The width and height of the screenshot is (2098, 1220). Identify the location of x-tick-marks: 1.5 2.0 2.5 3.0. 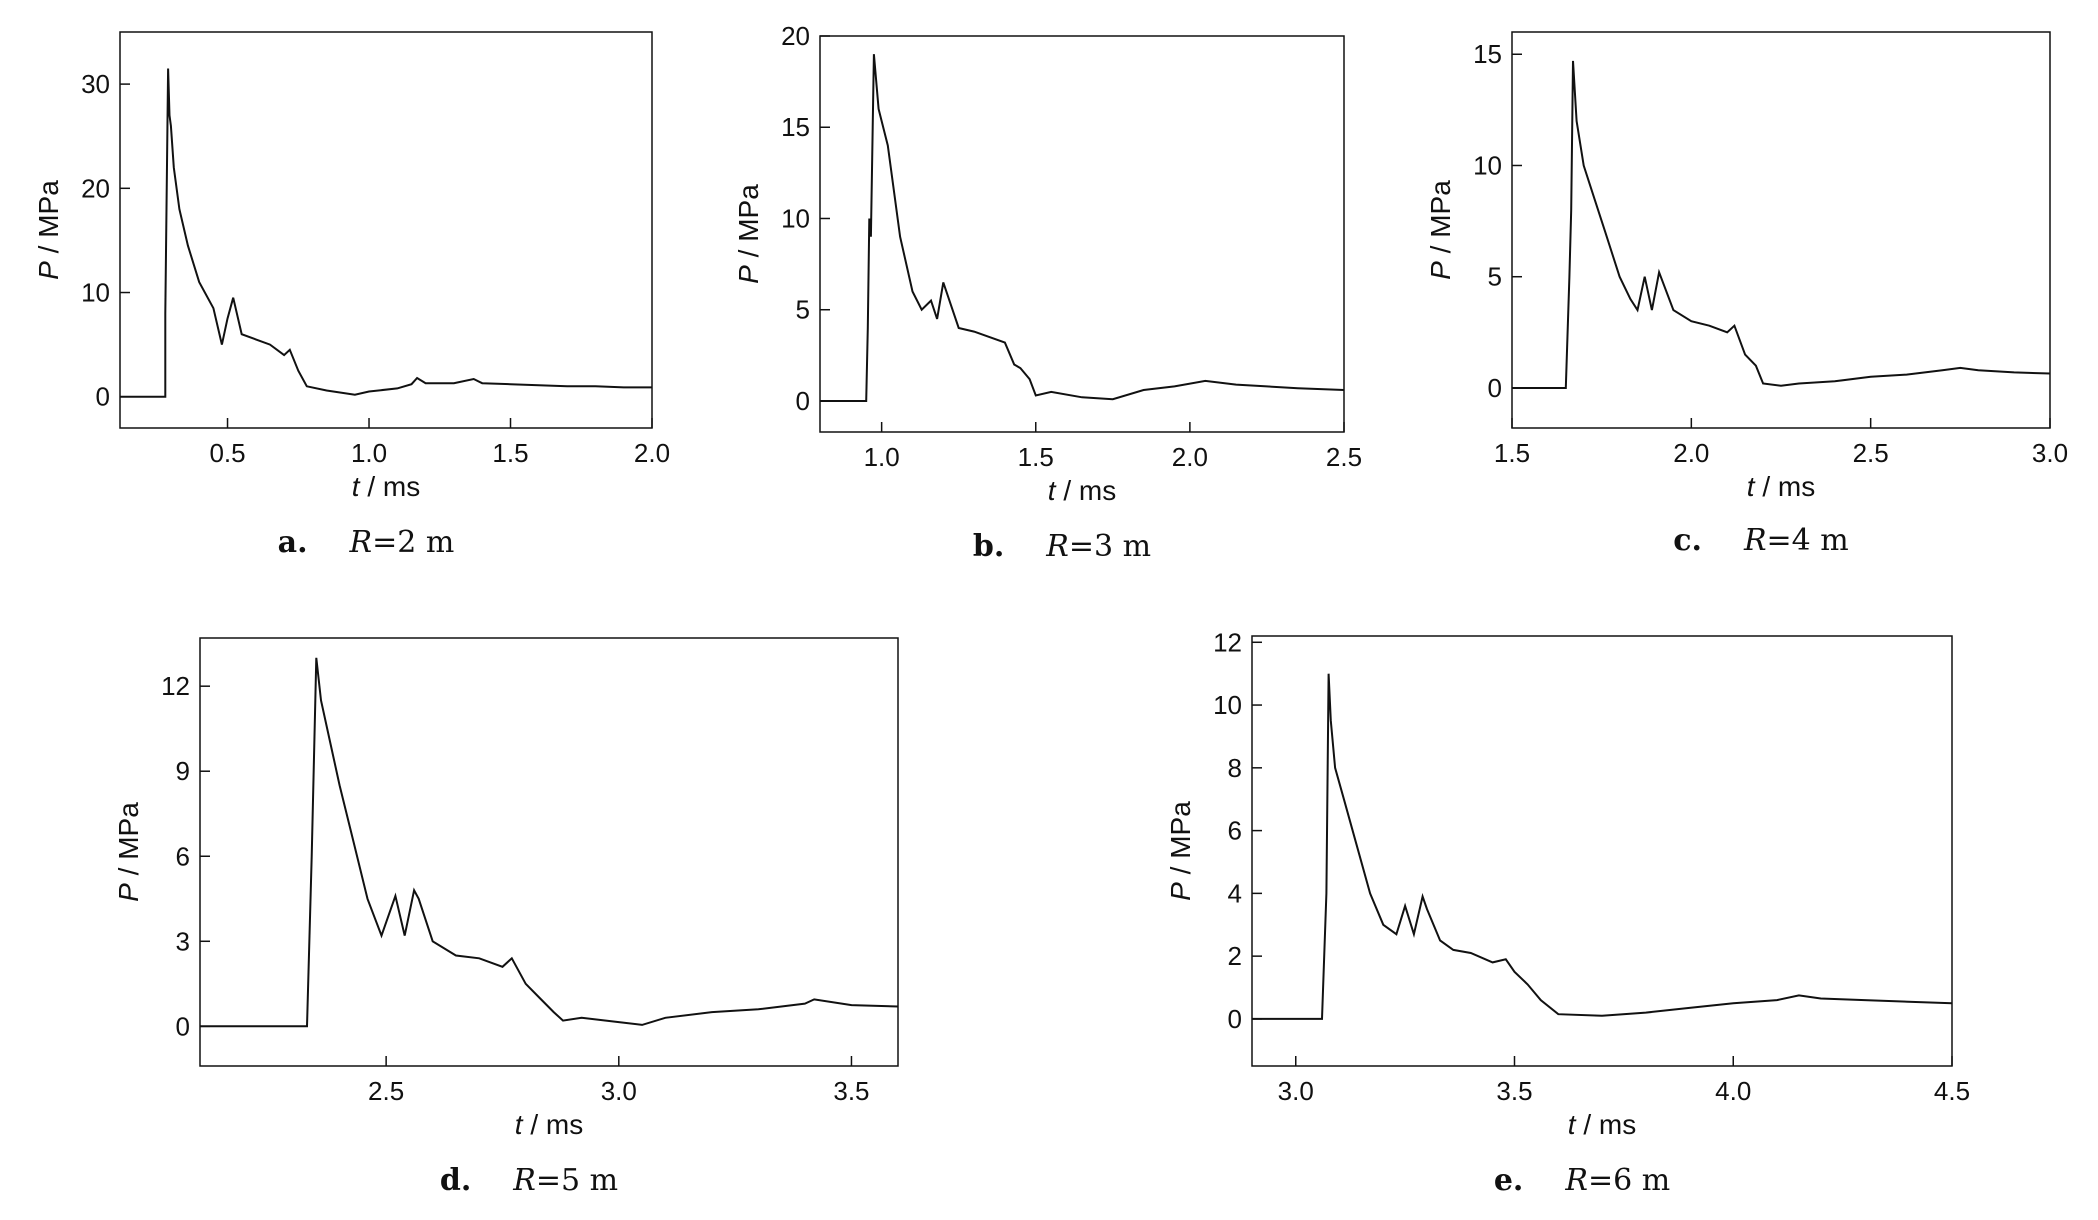
(1781, 443).